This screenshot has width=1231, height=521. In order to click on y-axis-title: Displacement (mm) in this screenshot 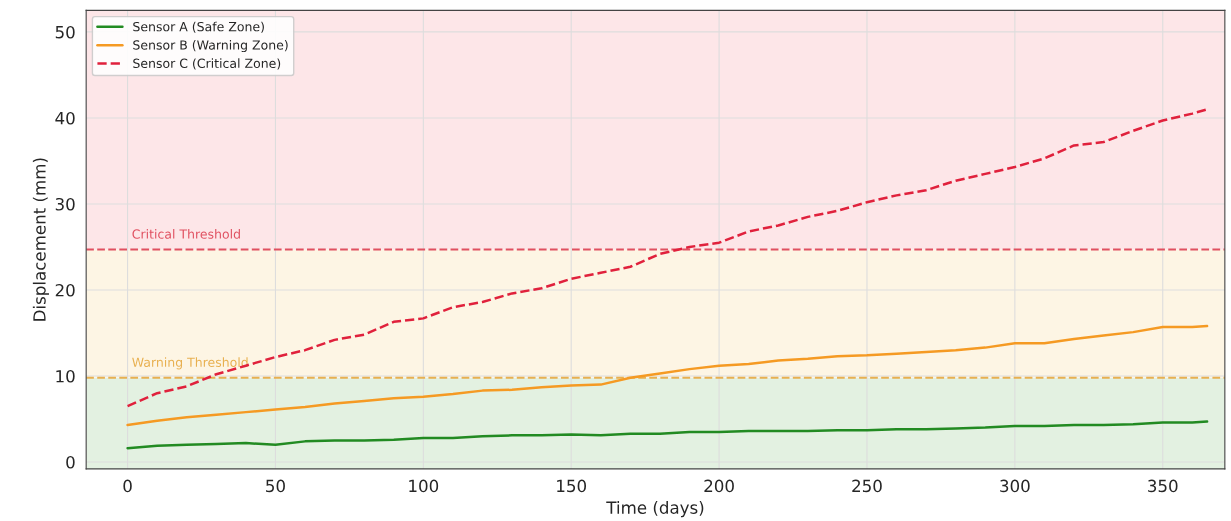, I will do `click(40, 239)`.